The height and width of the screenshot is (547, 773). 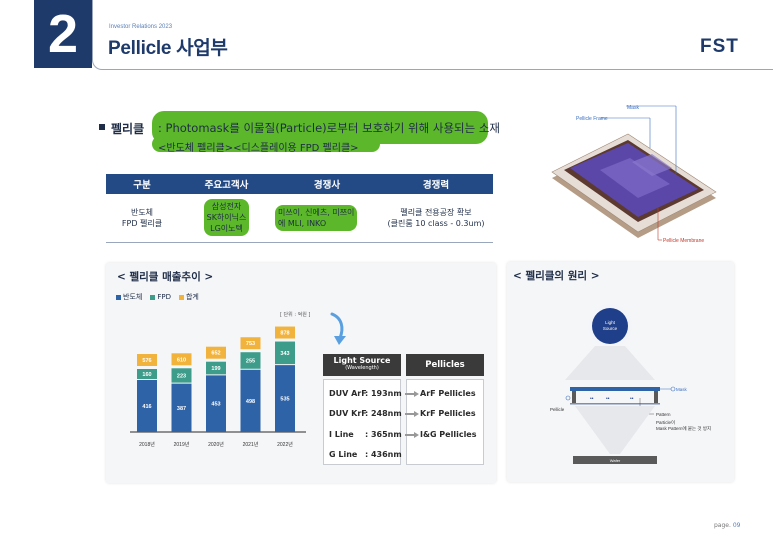 I want to click on category-cell: 반도체 FPD 펠리클, so click(x=142, y=218).